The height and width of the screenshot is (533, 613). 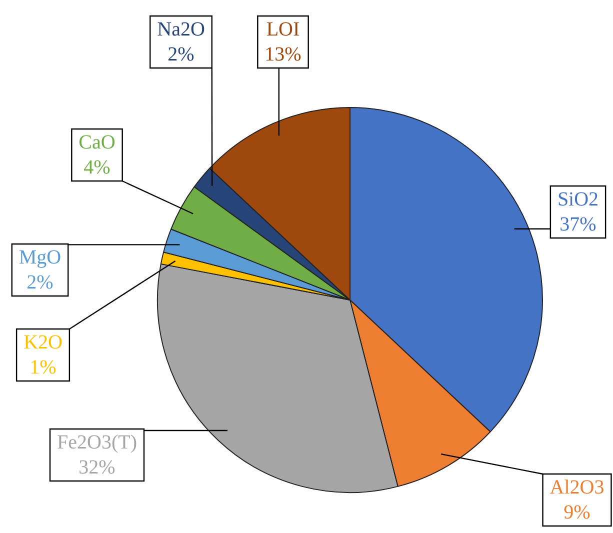 What do you see at coordinates (577, 512) in the screenshot?
I see `data-label: 9%` at bounding box center [577, 512].